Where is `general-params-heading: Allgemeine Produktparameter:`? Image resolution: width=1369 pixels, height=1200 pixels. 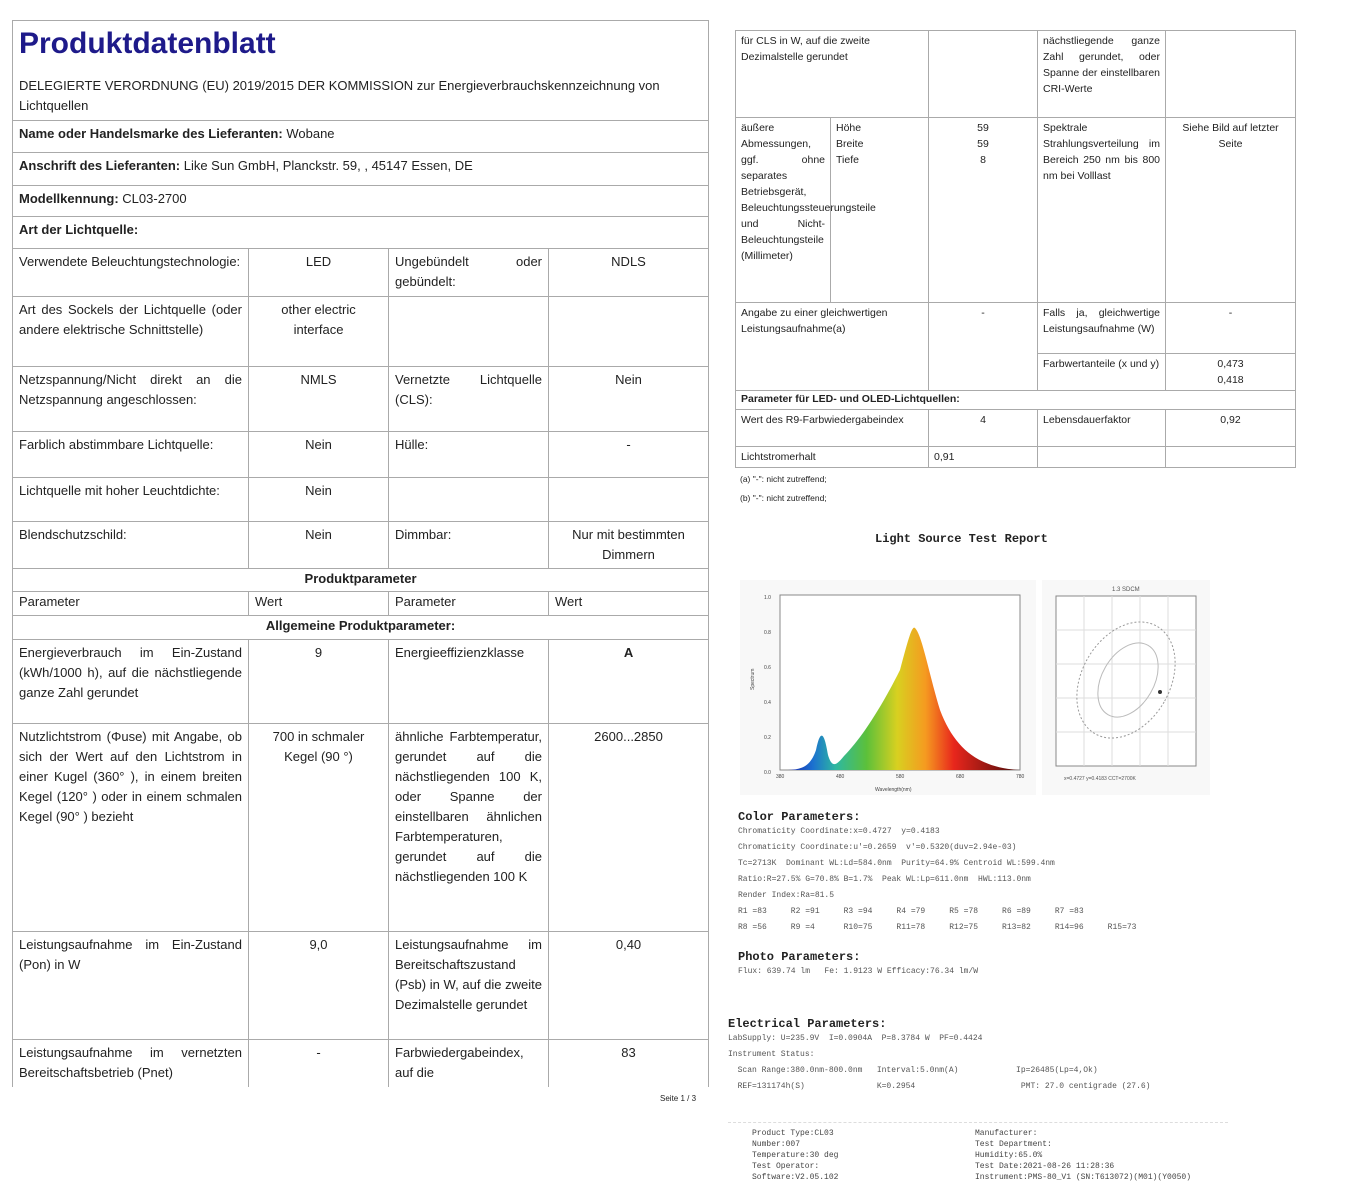 general-params-heading: Allgemeine Produktparameter: is located at coordinates (360, 627).